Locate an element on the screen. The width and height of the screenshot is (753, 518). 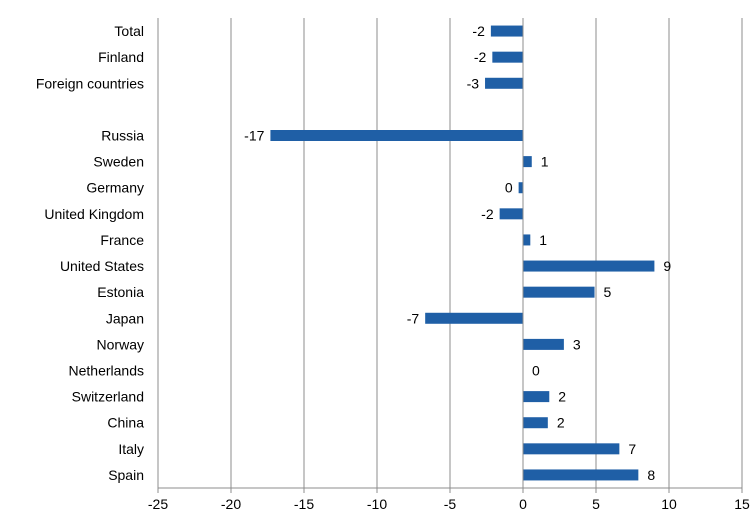
bar-france is located at coordinates (527, 240).